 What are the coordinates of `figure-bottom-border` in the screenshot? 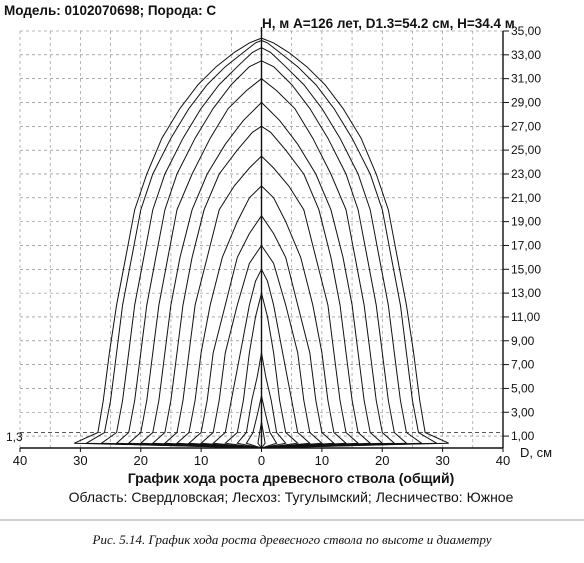 It's located at (292, 520).